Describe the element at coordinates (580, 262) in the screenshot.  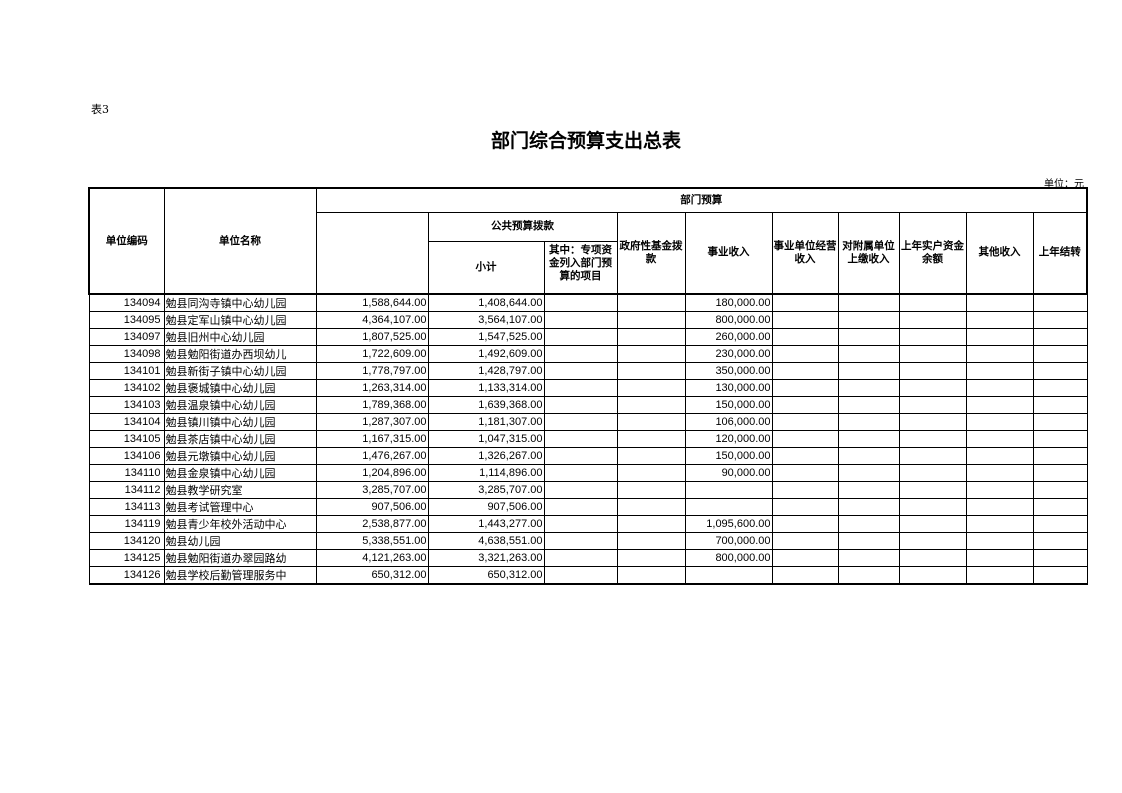
I see `header-special: 其中：专项资金列入部门预算的项目` at that location.